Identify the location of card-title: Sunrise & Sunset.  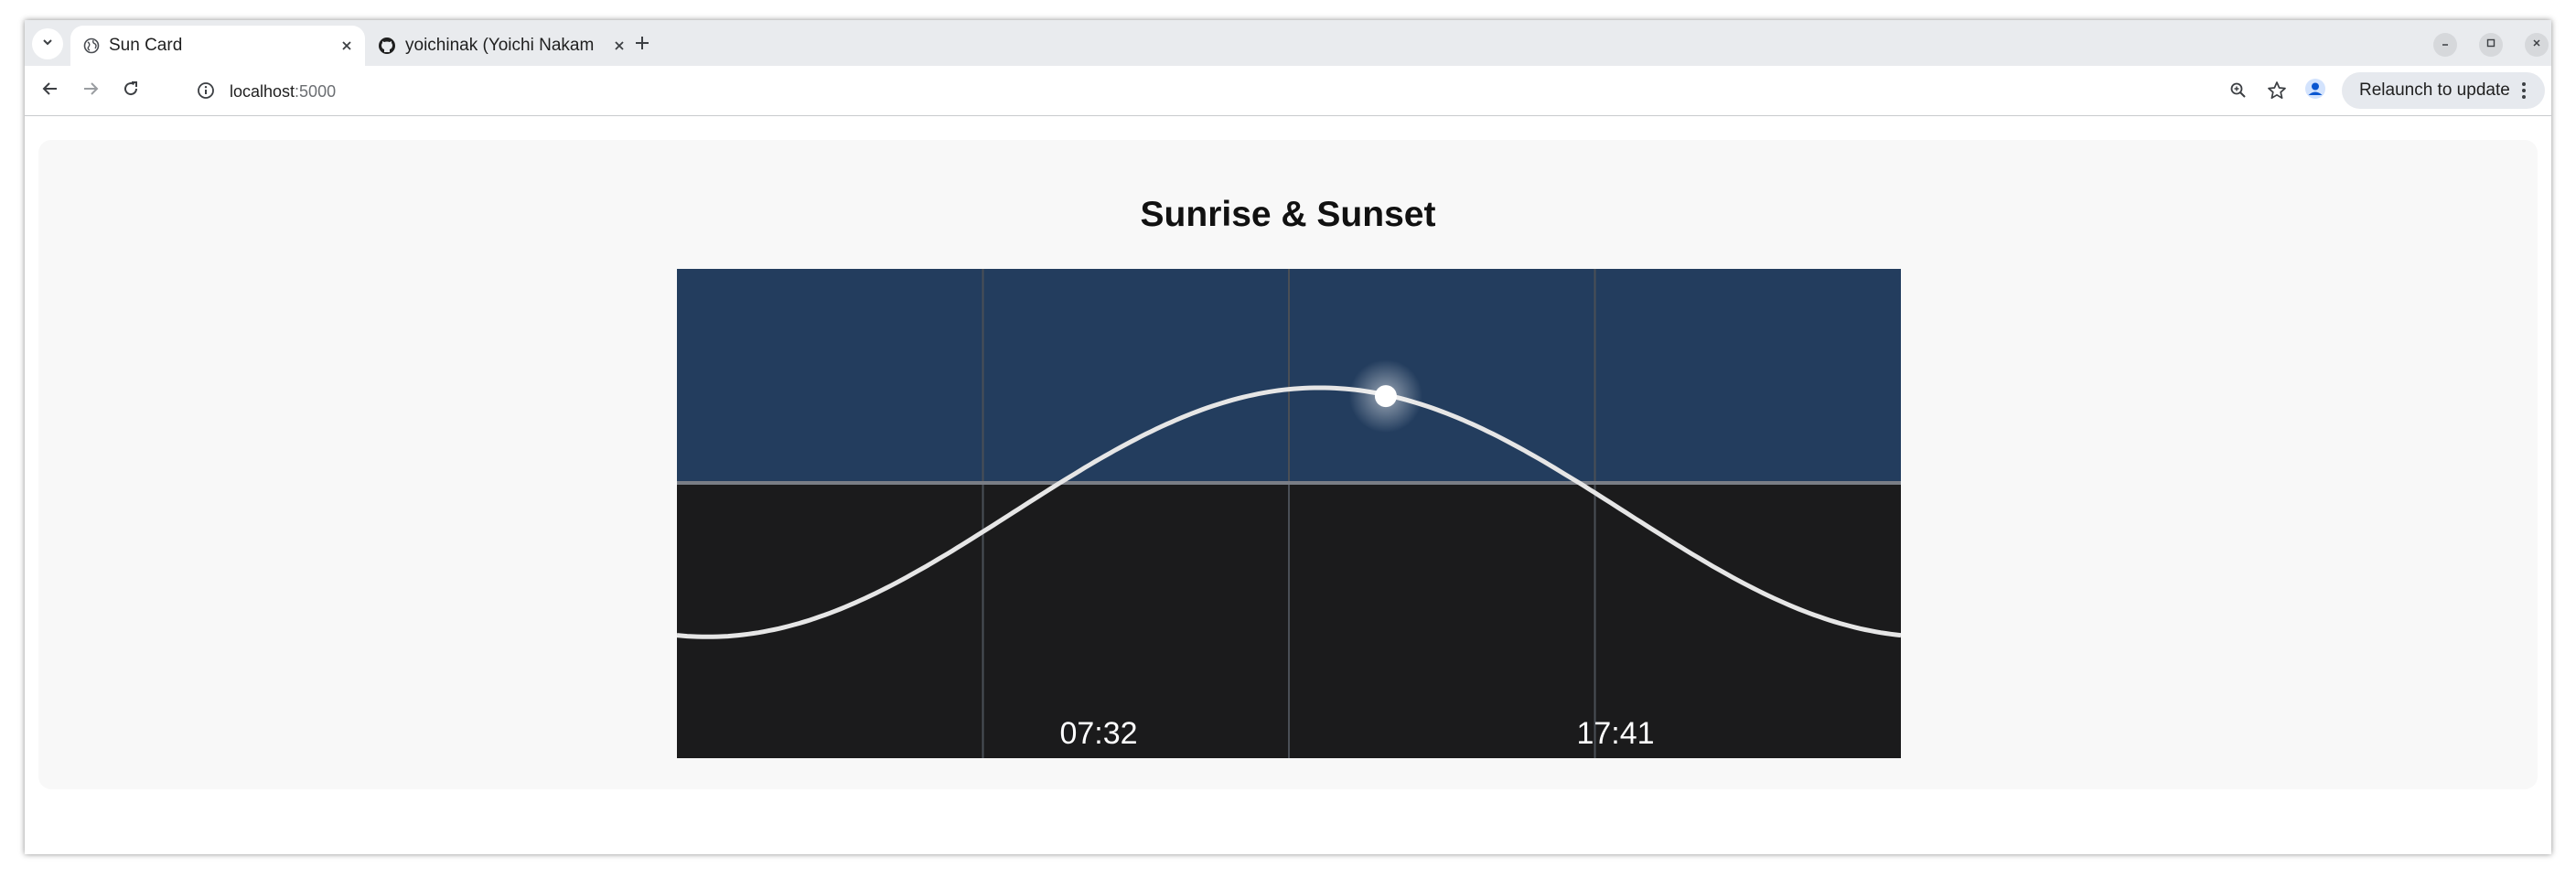
(1288, 214).